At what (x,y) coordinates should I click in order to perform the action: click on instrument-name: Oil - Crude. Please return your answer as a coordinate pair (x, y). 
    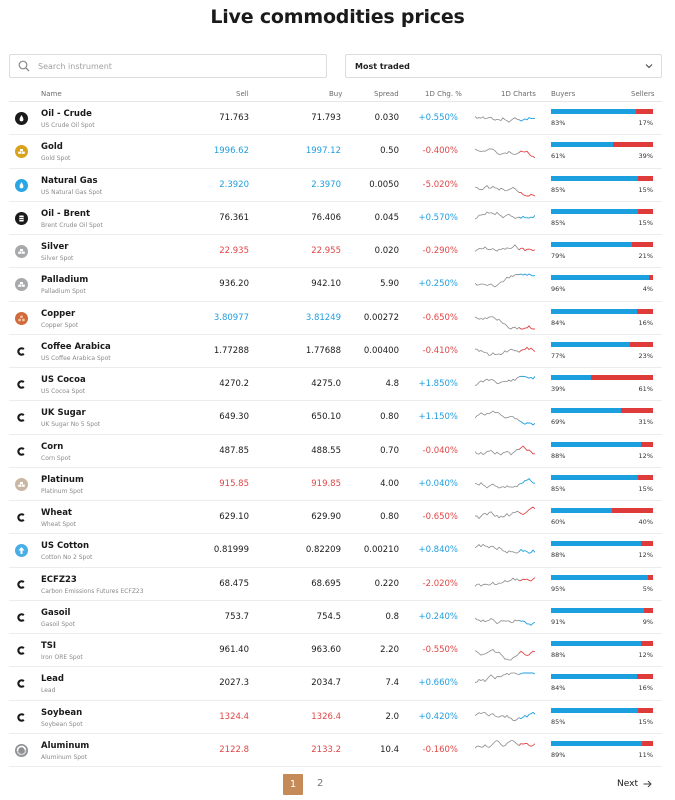
    Looking at the image, I should click on (66, 114).